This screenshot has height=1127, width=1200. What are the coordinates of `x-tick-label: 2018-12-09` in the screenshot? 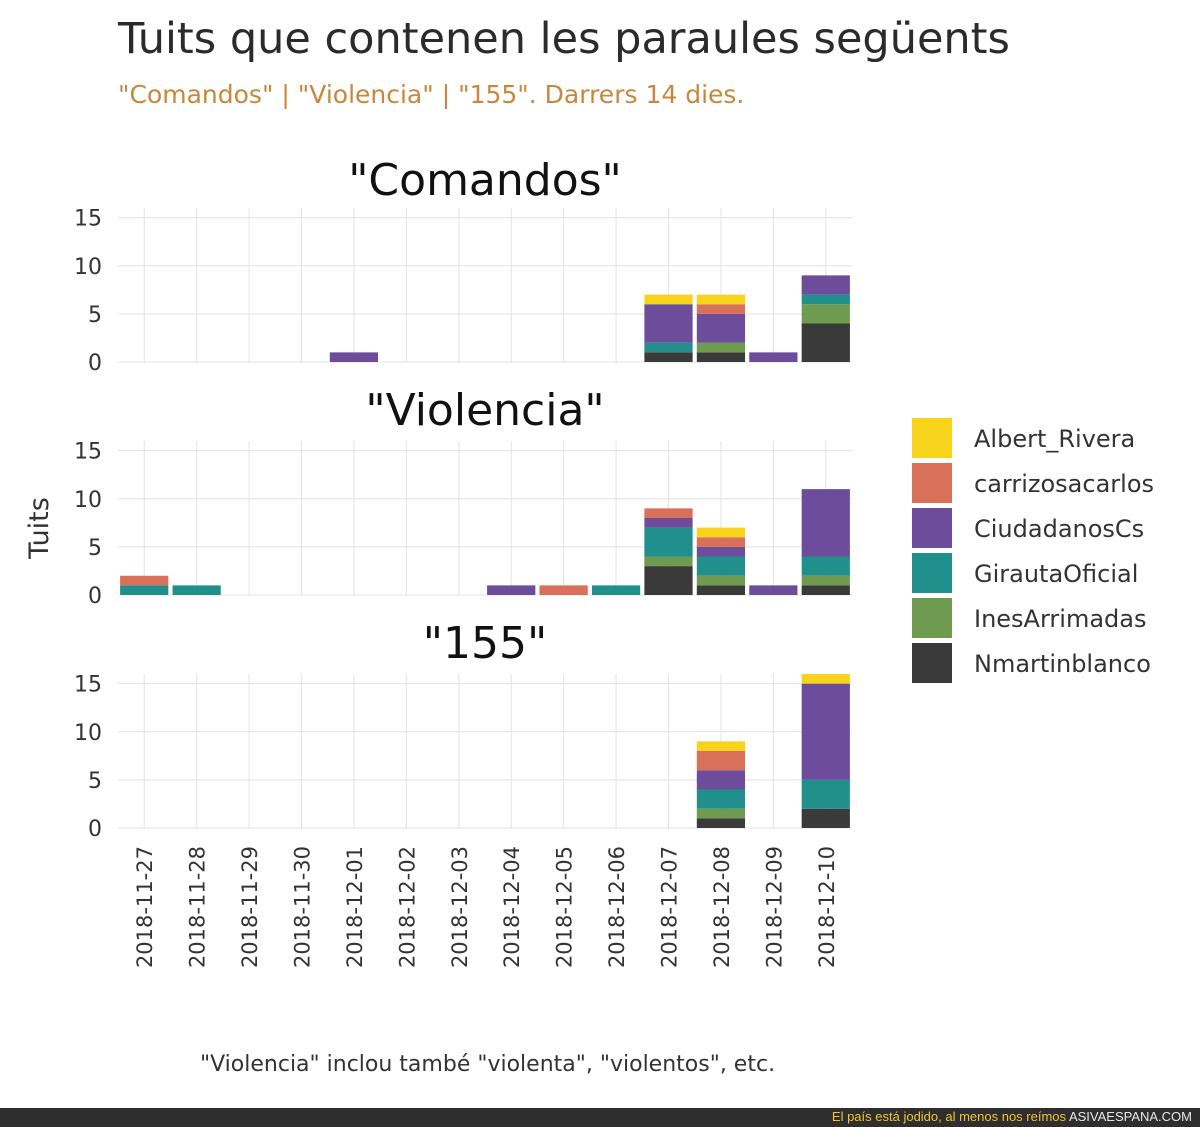 It's located at (774, 907).